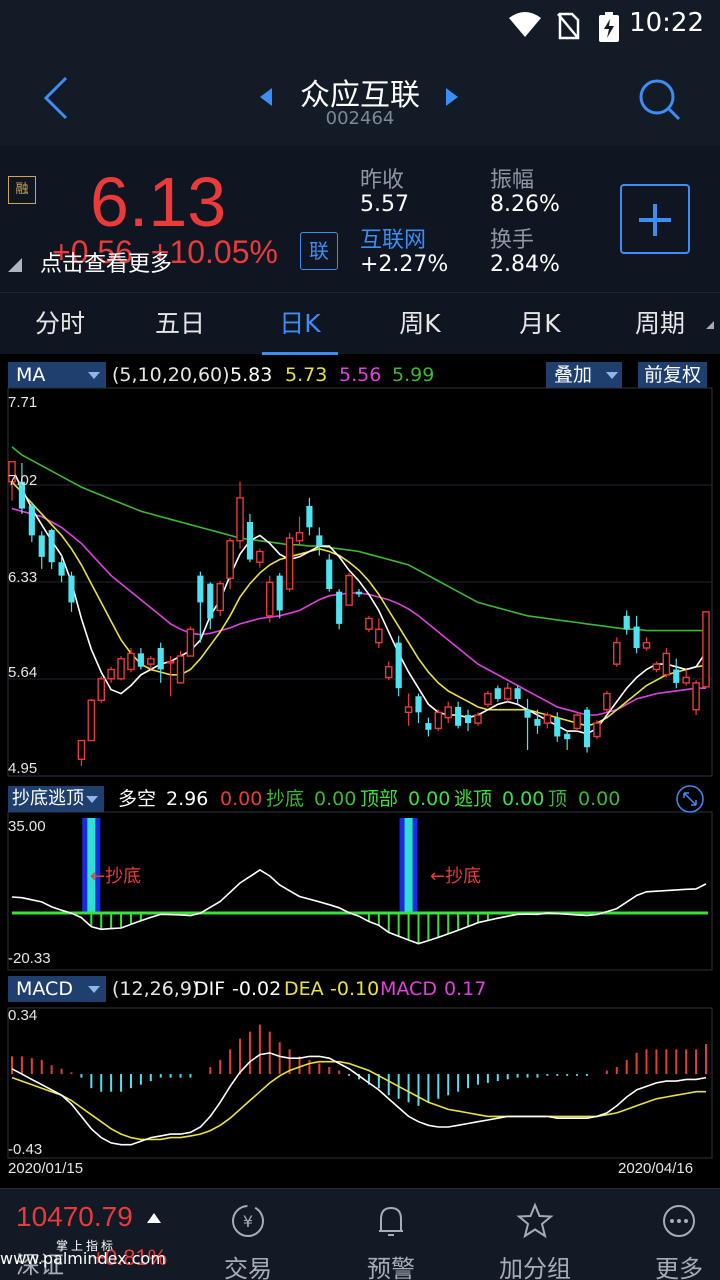 This screenshot has width=720, height=1280. What do you see at coordinates (599, 799) in the screenshot?
I see `ding-value: 0.00` at bounding box center [599, 799].